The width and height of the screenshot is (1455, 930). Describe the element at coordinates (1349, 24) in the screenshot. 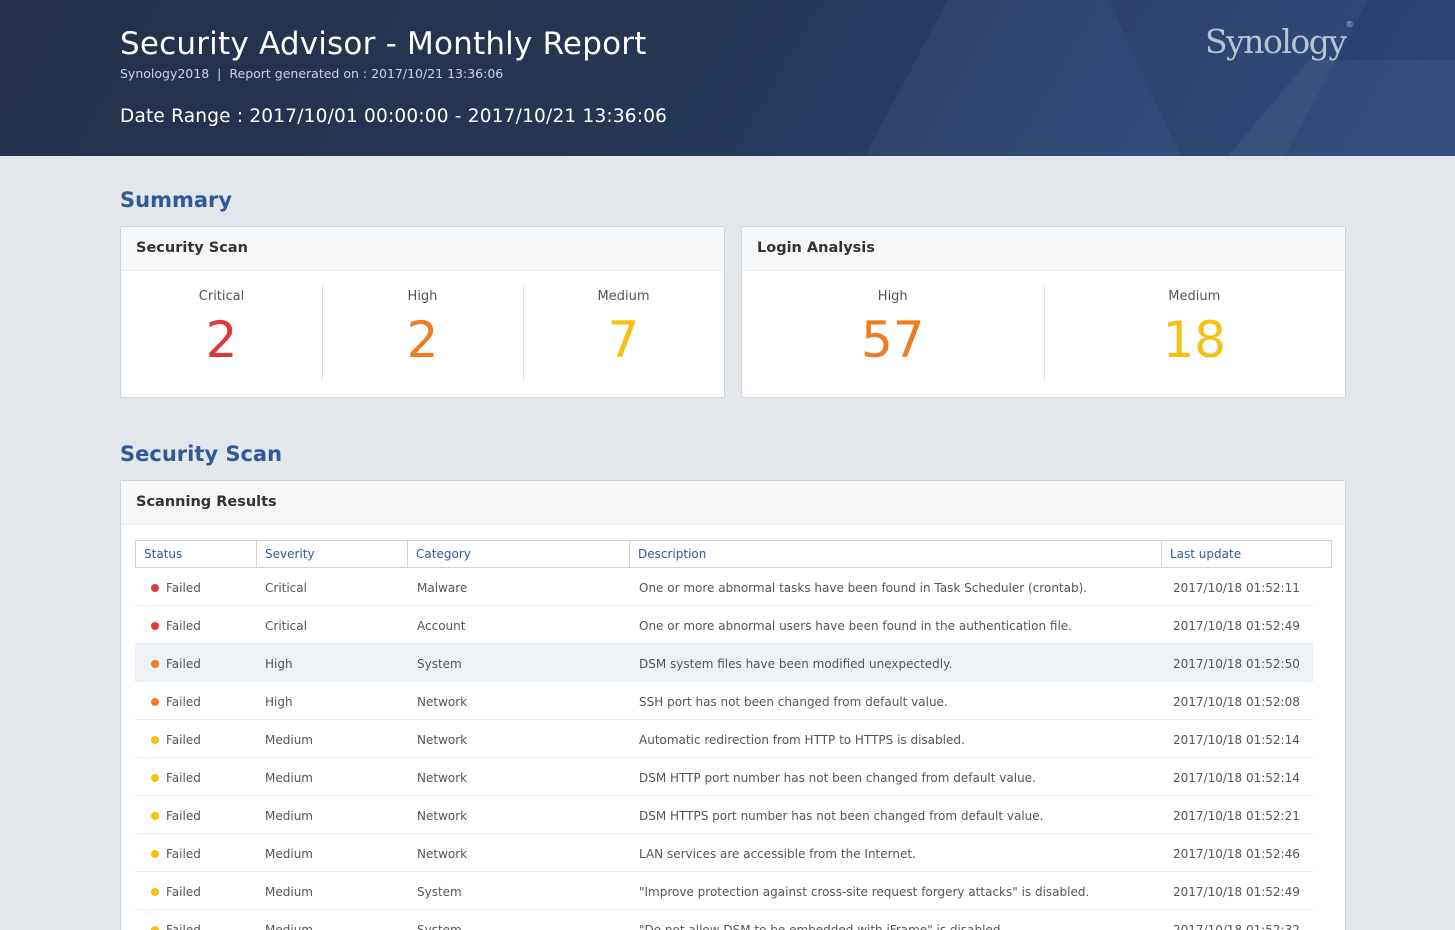

I see `registered-mark: ®` at that location.